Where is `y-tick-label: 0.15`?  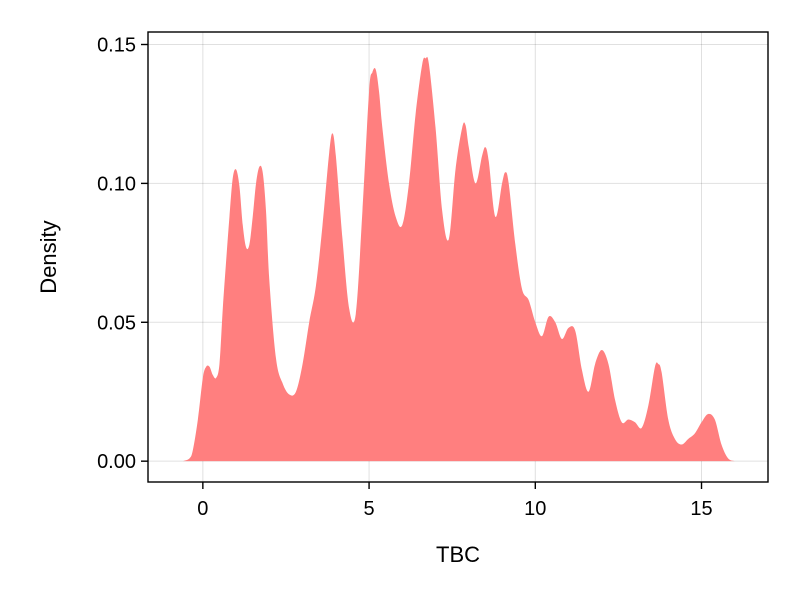
y-tick-label: 0.15 is located at coordinates (116, 46).